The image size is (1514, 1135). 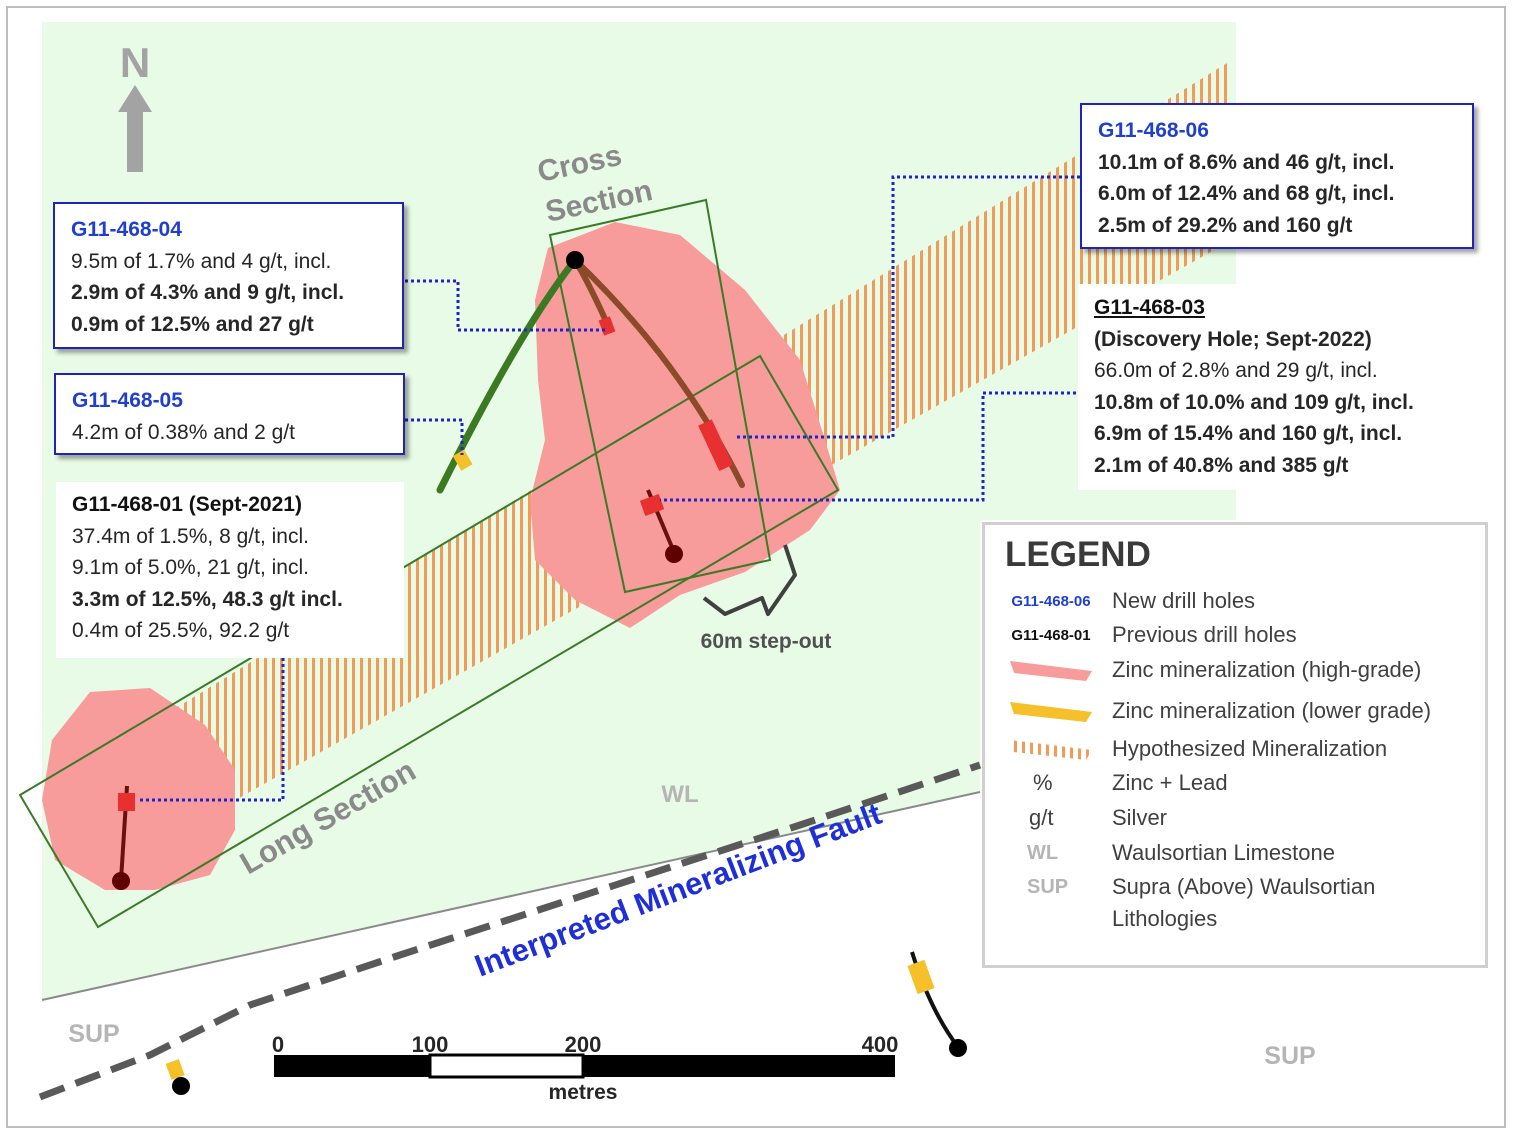 What do you see at coordinates (1051, 750) in the screenshot?
I see `hatch-swatch-icon` at bounding box center [1051, 750].